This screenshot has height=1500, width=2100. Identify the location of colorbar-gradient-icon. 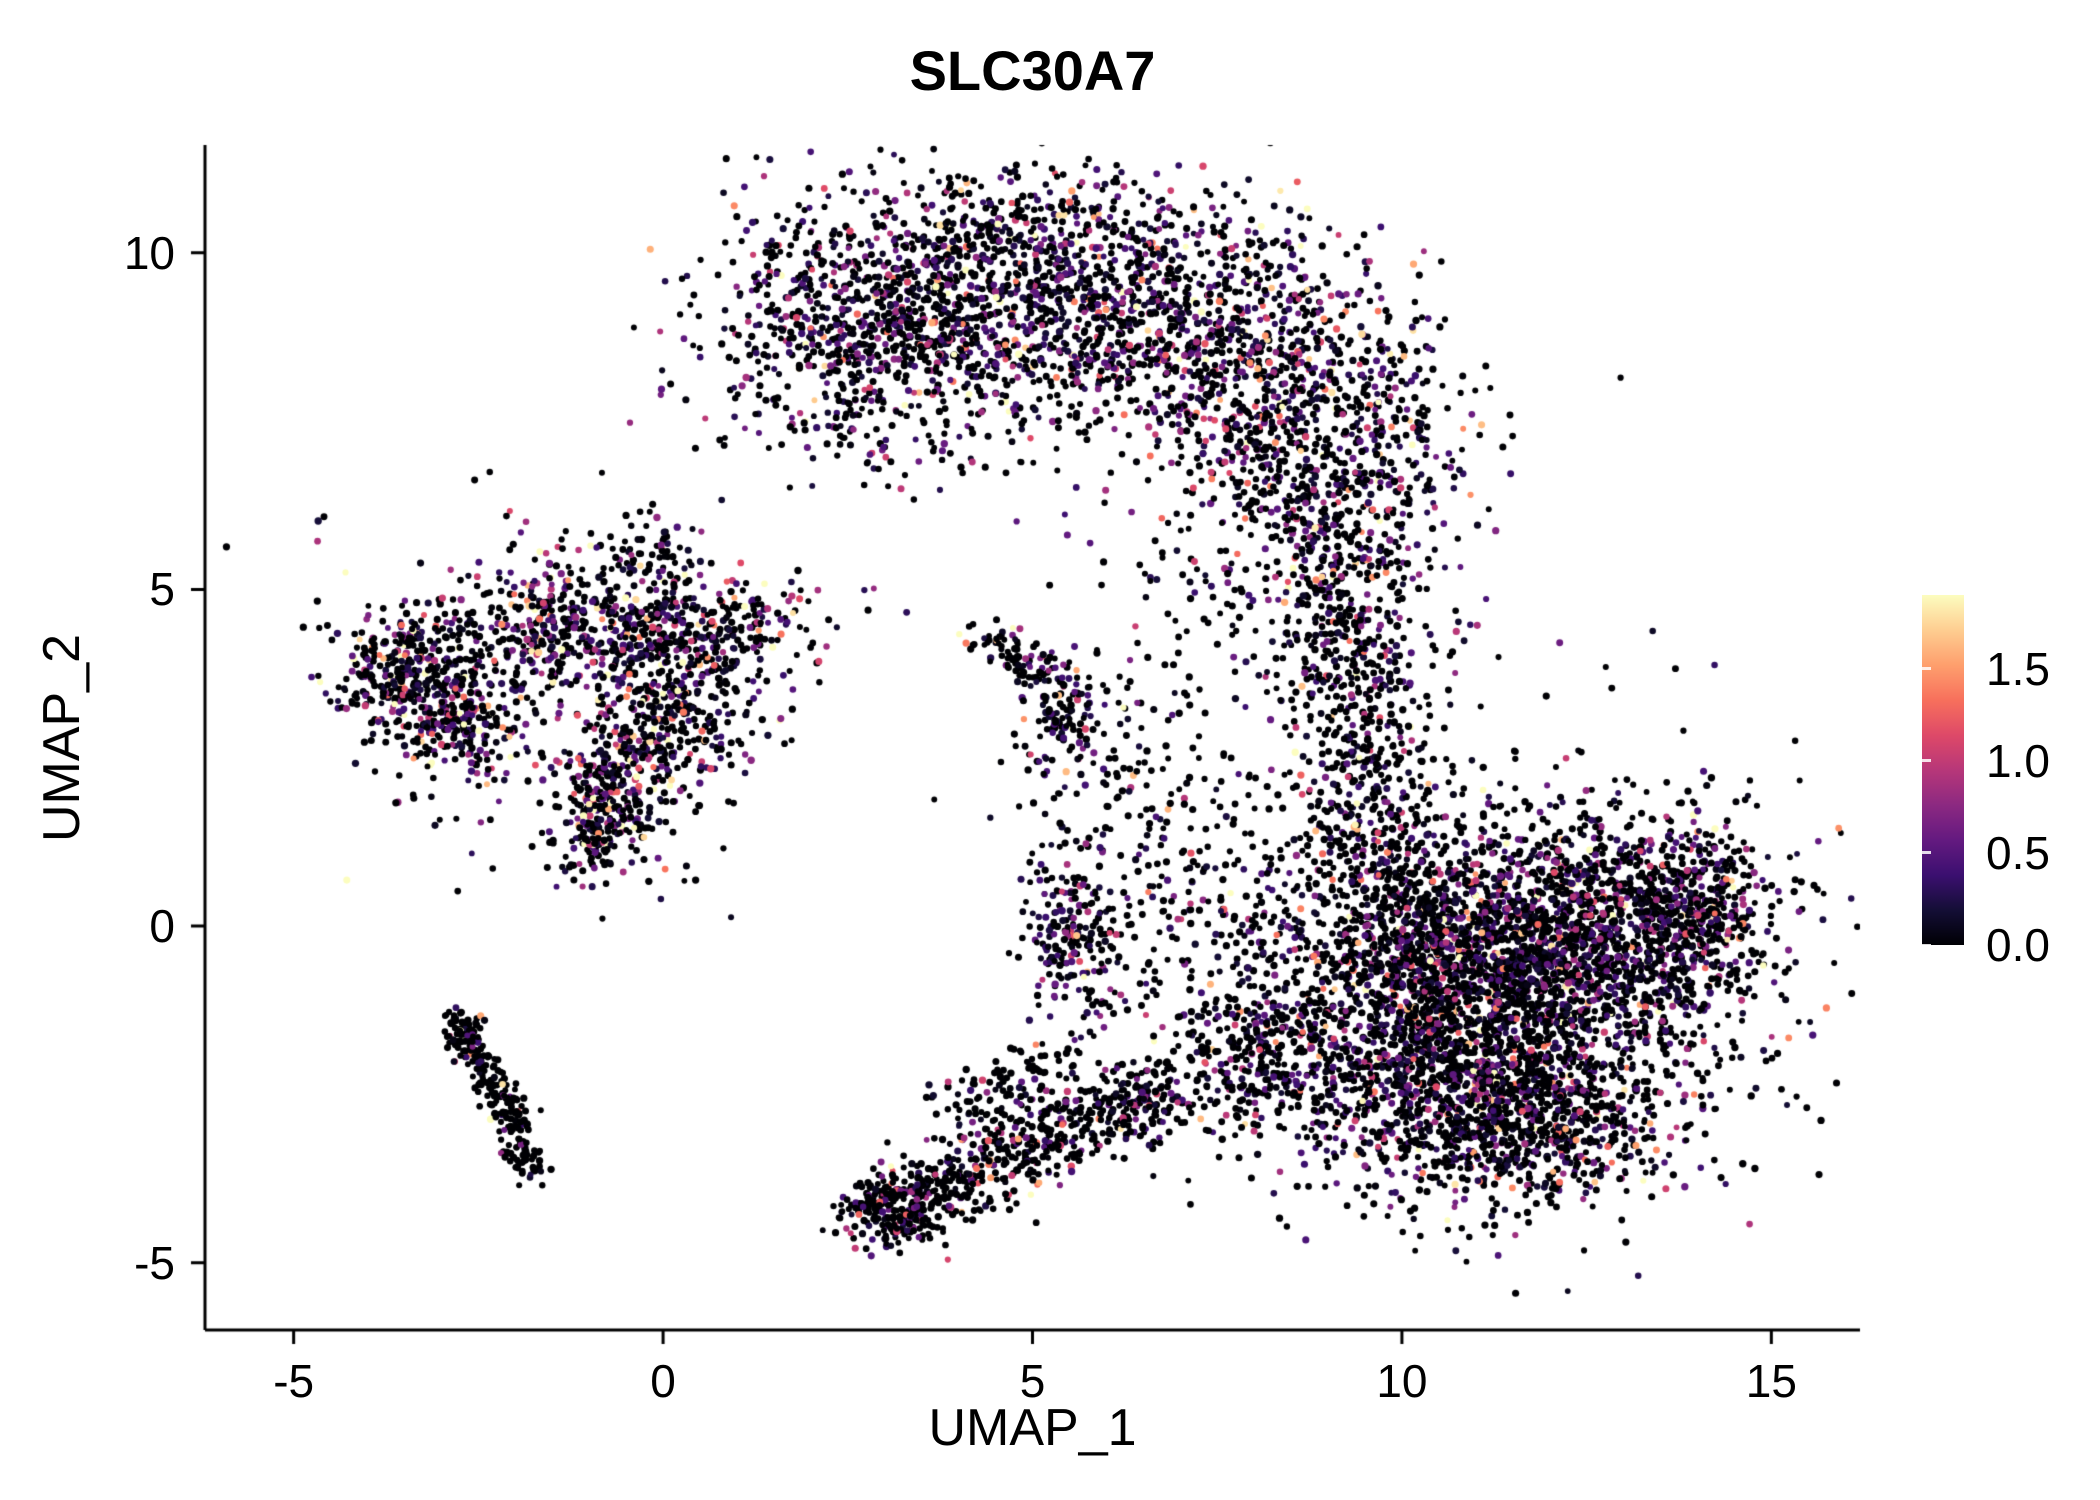
(1943, 770).